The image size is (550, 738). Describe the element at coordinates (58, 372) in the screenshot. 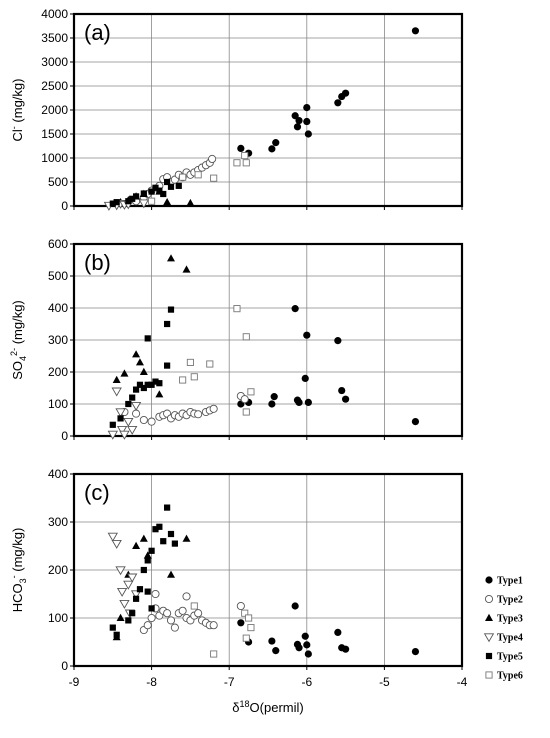

I see `y-tick-label: 200` at that location.